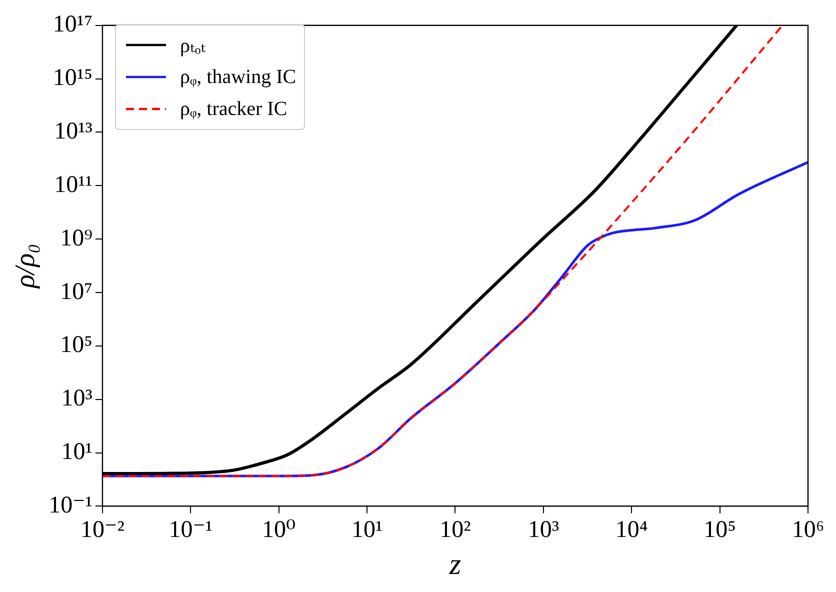 The width and height of the screenshot is (836, 592). Describe the element at coordinates (76, 452) in the screenshot. I see `y-tick-label: 10¹` at that location.